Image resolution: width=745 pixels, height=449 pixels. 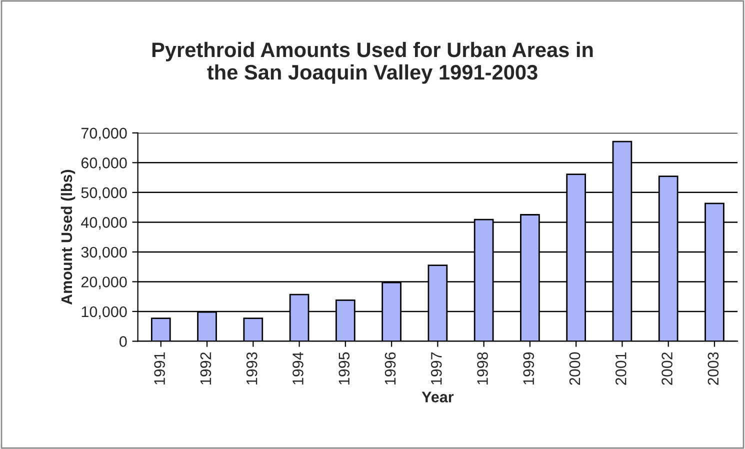 What do you see at coordinates (104, 134) in the screenshot?
I see `y-tick-label: 70,000` at bounding box center [104, 134].